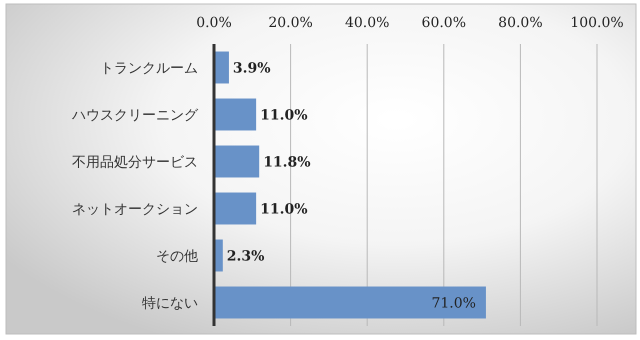  What do you see at coordinates (149, 68) in the screenshot?
I see `y-tick-label: トランクルーム` at bounding box center [149, 68].